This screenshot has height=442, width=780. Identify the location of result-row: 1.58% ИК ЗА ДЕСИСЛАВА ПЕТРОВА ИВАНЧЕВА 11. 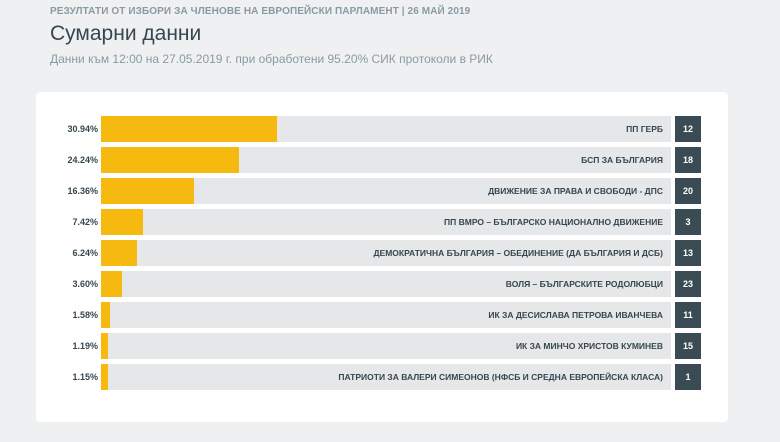
(382, 315).